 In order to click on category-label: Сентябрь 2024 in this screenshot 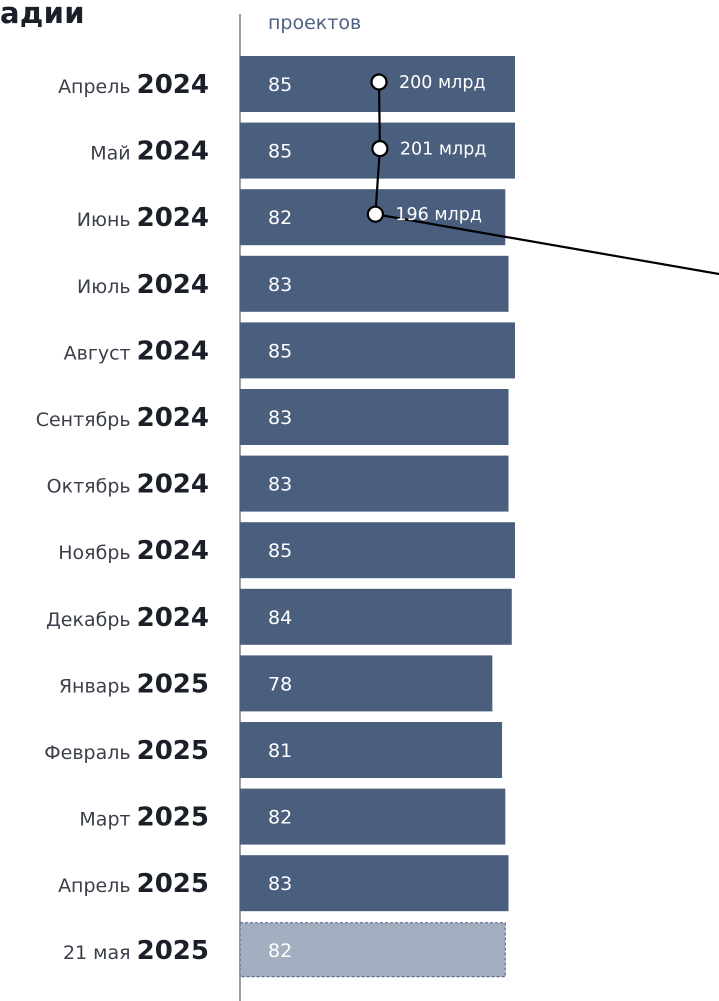, I will do `click(122, 418)`.